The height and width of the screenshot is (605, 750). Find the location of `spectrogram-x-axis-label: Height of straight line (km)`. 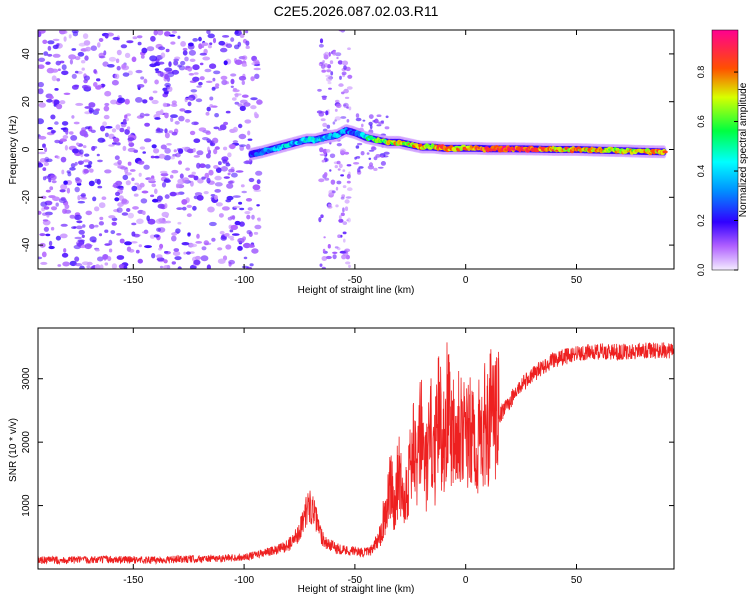

spectrogram-x-axis-label: Height of straight line (km) is located at coordinates (356, 290).